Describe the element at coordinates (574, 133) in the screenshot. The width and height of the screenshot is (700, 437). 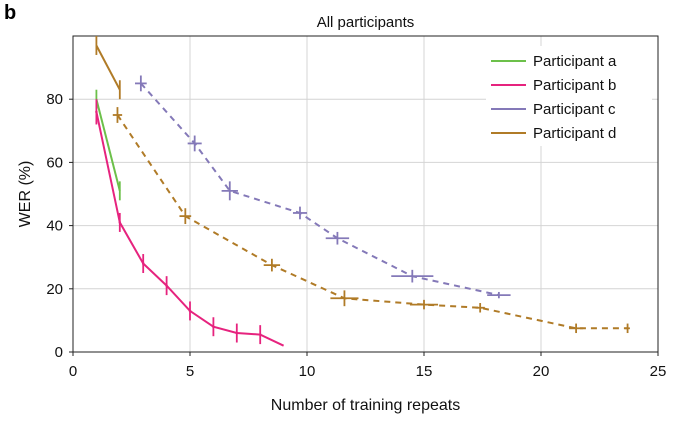
I see `legend-label: Participant d` at that location.